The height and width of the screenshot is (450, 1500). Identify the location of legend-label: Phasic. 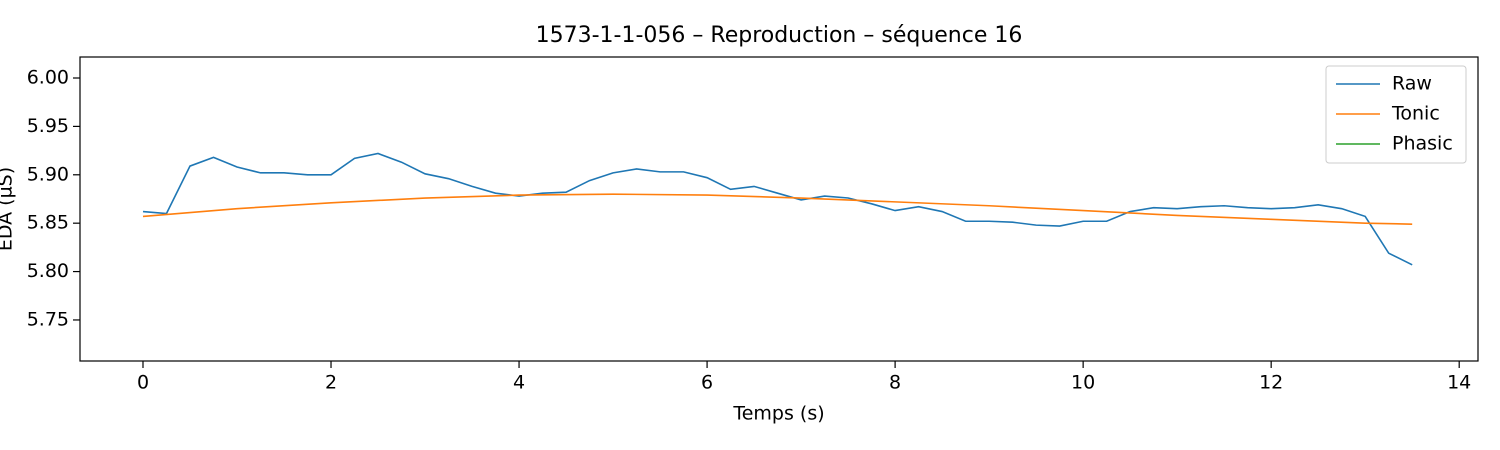
(1422, 144).